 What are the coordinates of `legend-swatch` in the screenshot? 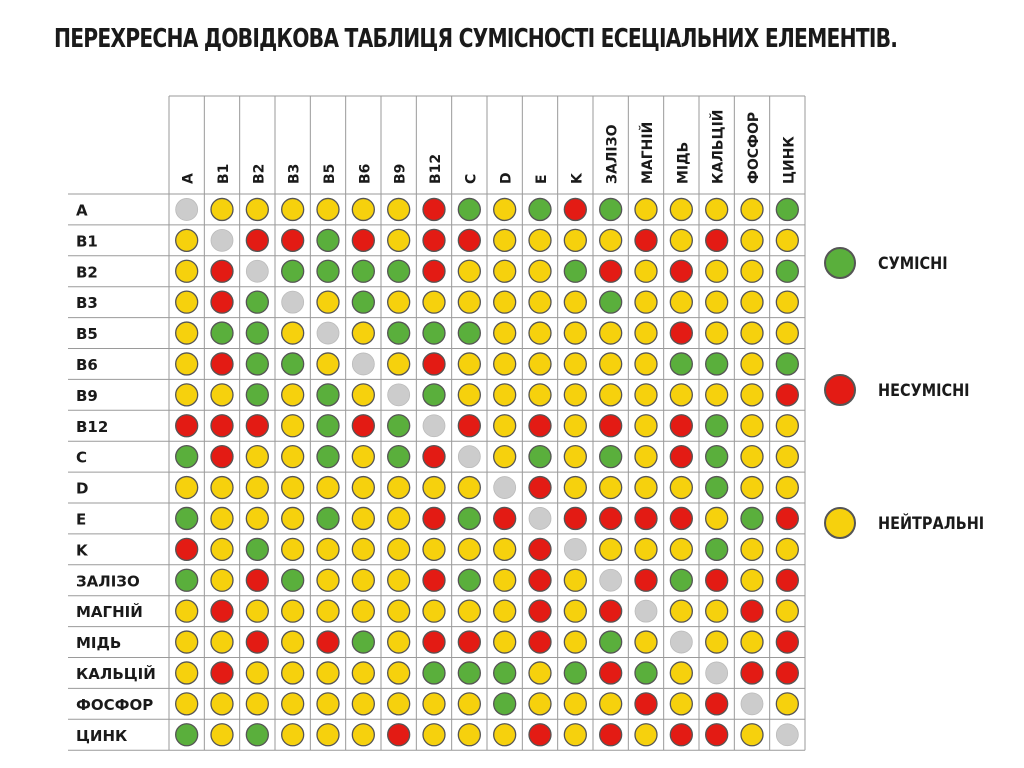 It's located at (840, 523).